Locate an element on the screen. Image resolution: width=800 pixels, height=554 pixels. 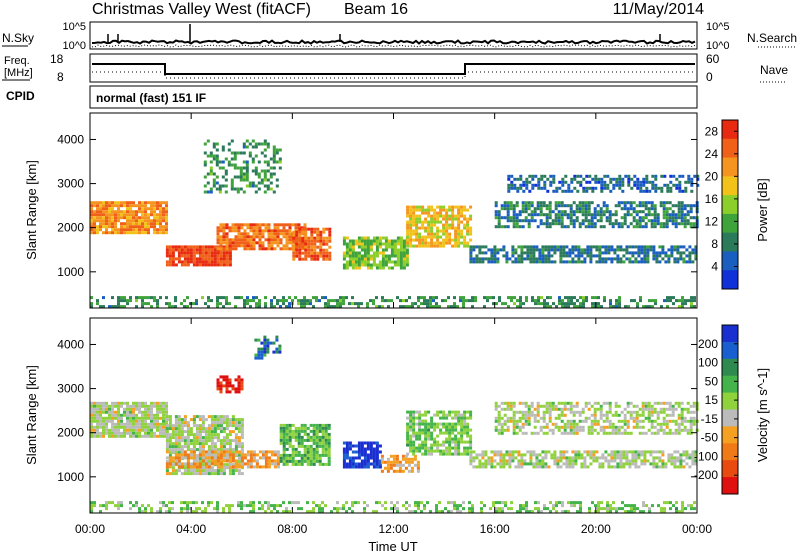
freq-tick-bottom: 8 is located at coordinates (60, 77).